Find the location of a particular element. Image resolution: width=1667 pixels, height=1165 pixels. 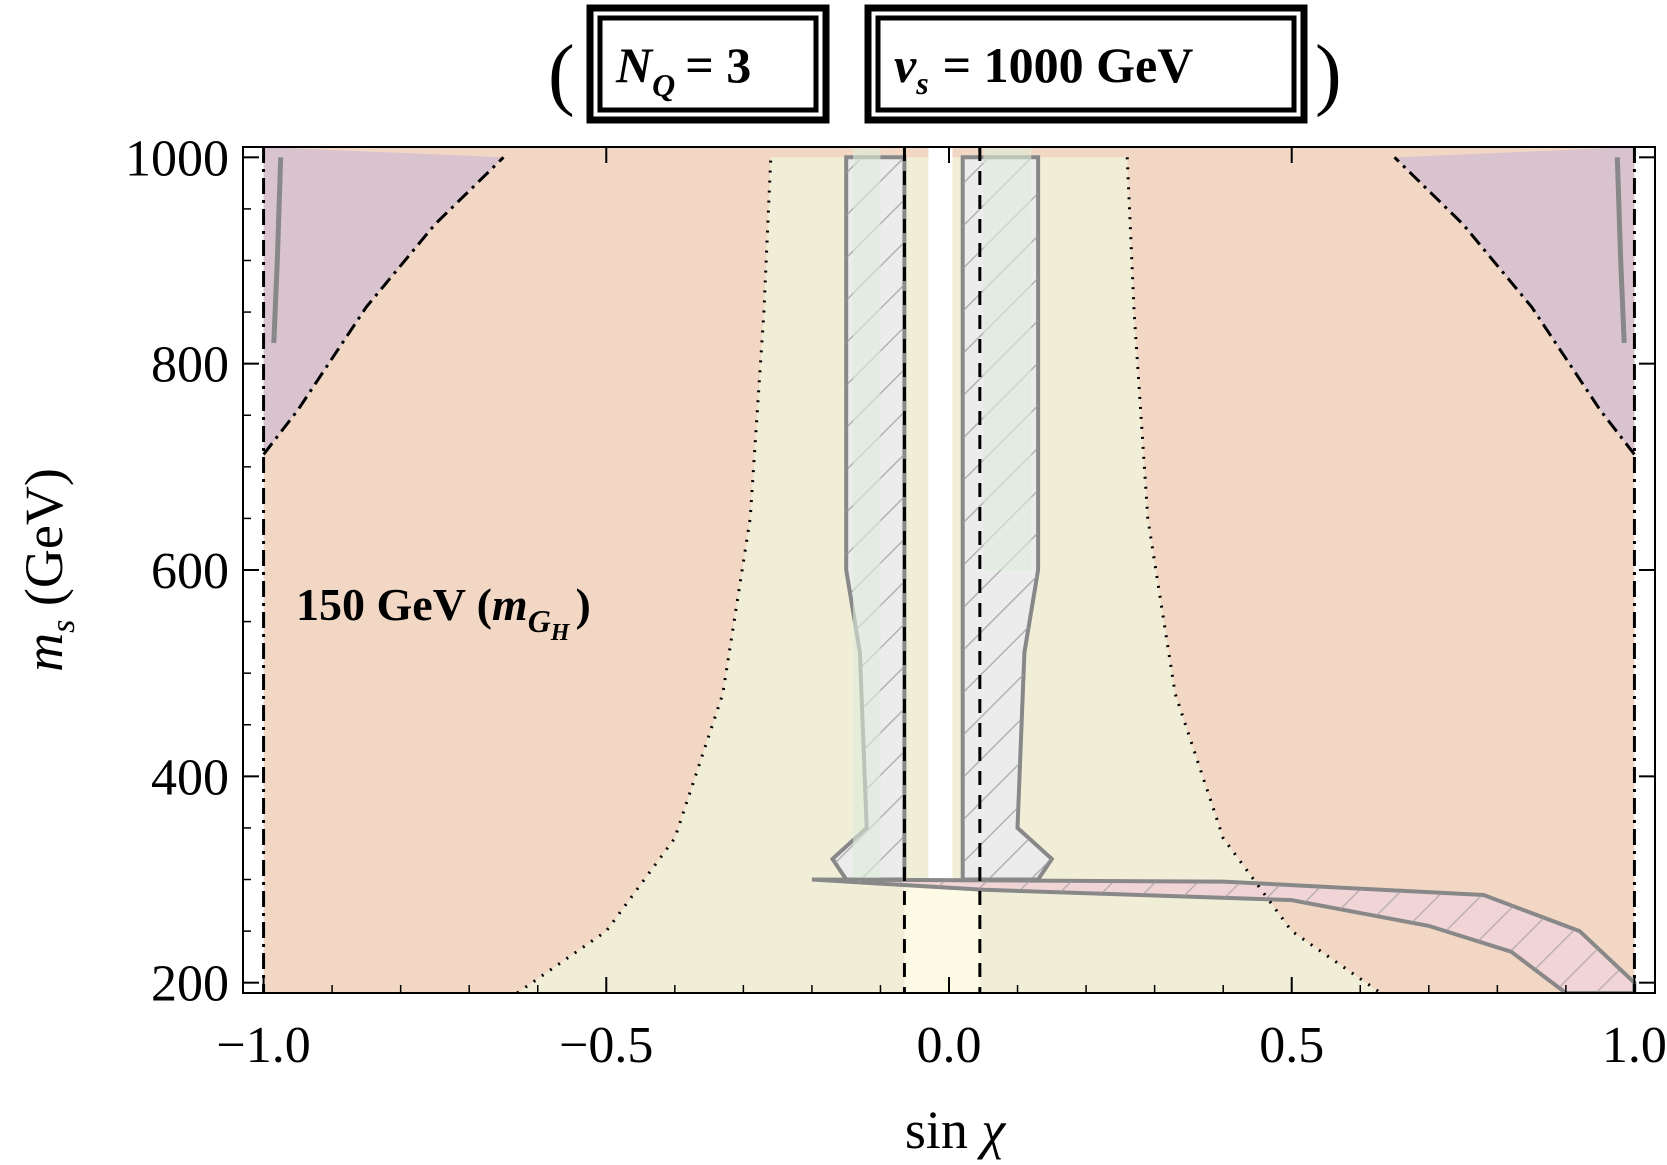

dotted-boundary-left is located at coordinates (644, 575).